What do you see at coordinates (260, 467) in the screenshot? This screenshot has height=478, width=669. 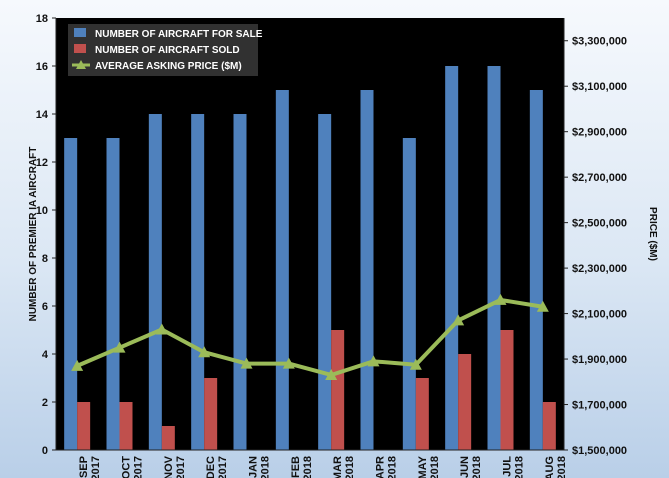 I see `x-tick-label-4: JAN2018` at bounding box center [260, 467].